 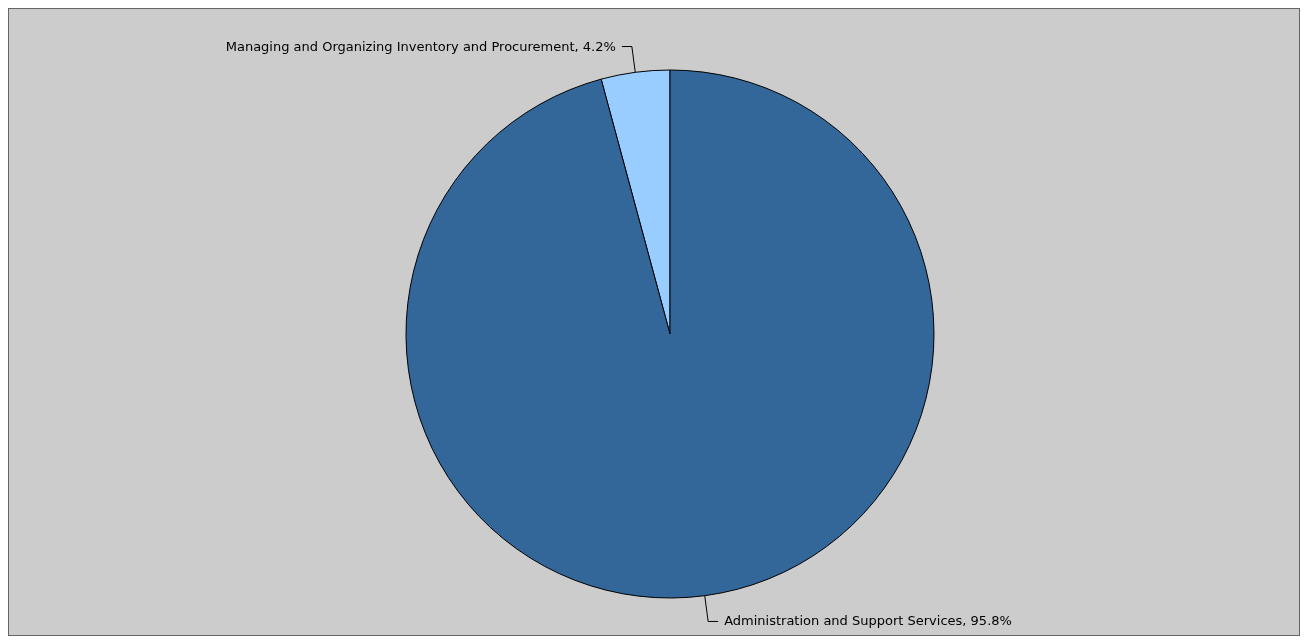 What do you see at coordinates (420, 46) in the screenshot?
I see `slice-label: Managing and Organizing Inventory and Procurement, 4.2%` at bounding box center [420, 46].